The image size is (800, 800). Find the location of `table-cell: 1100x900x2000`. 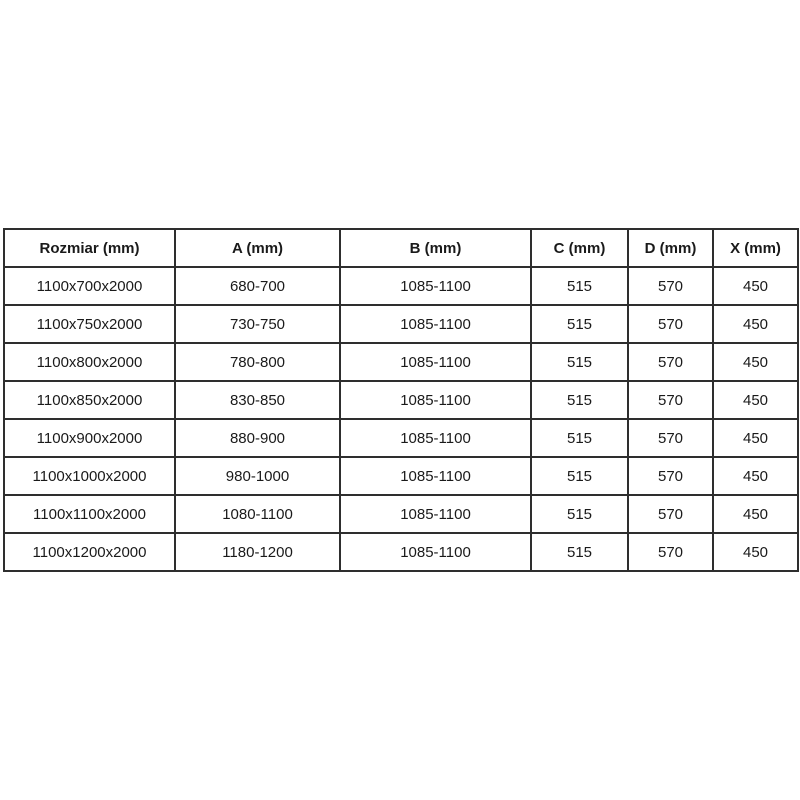

table-cell: 1100x900x2000 is located at coordinates (89, 438).